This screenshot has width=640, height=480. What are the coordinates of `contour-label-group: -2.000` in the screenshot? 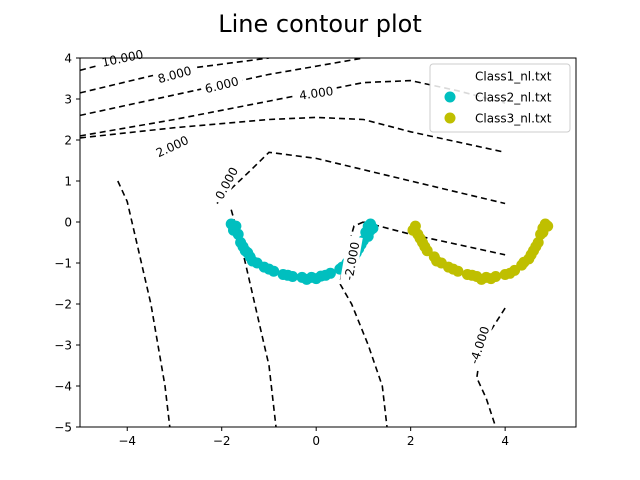 It's located at (351, 261).